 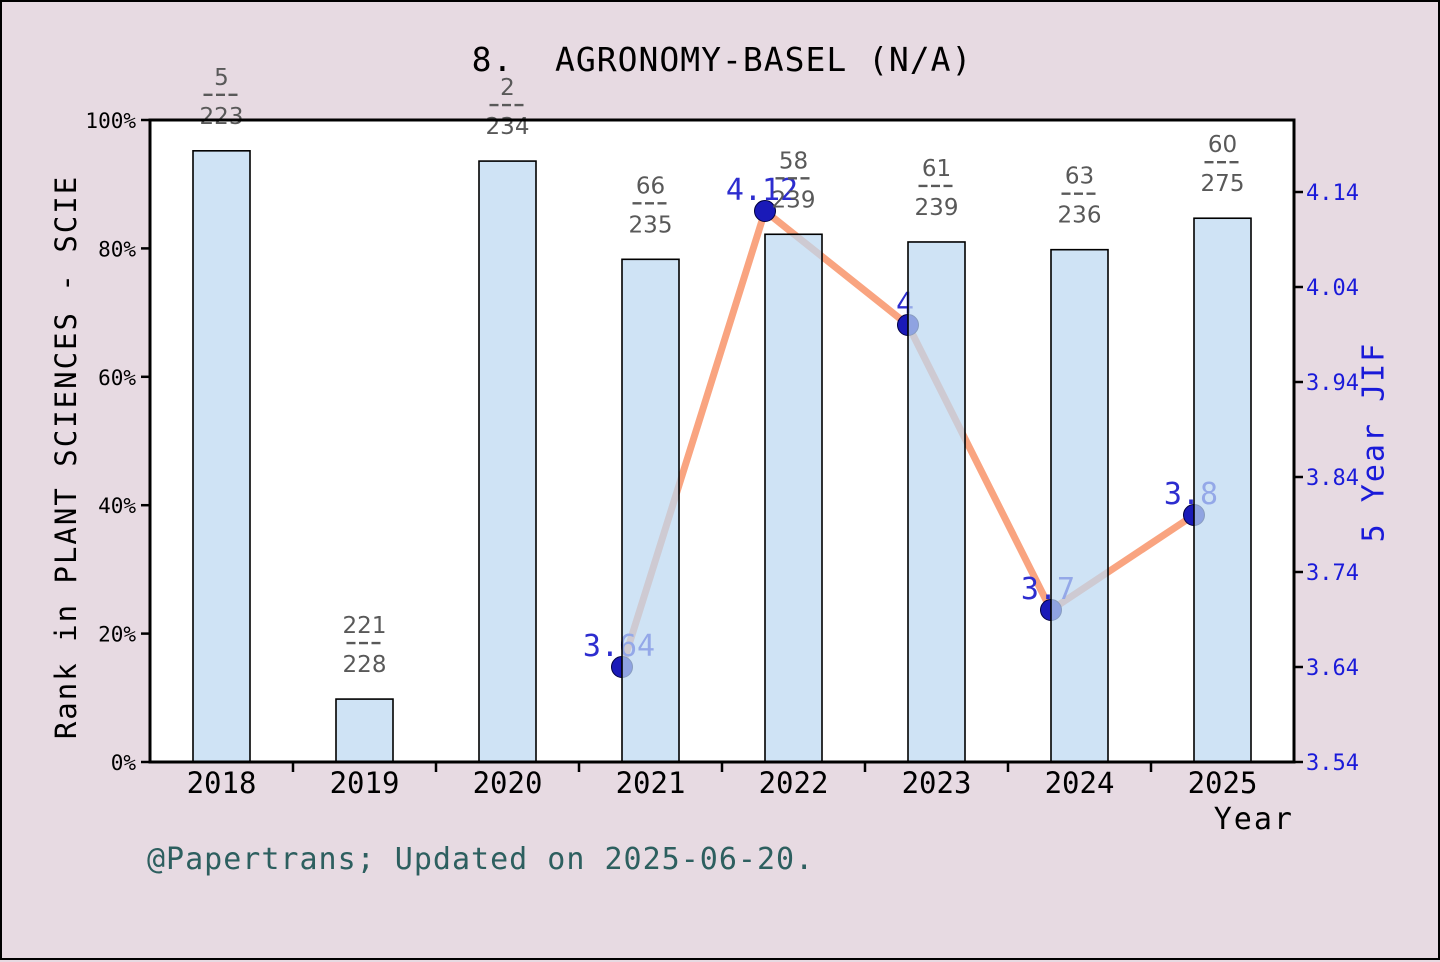 What do you see at coordinates (1332, 478) in the screenshot?
I see `right-tick-label: 3.84` at bounding box center [1332, 478].